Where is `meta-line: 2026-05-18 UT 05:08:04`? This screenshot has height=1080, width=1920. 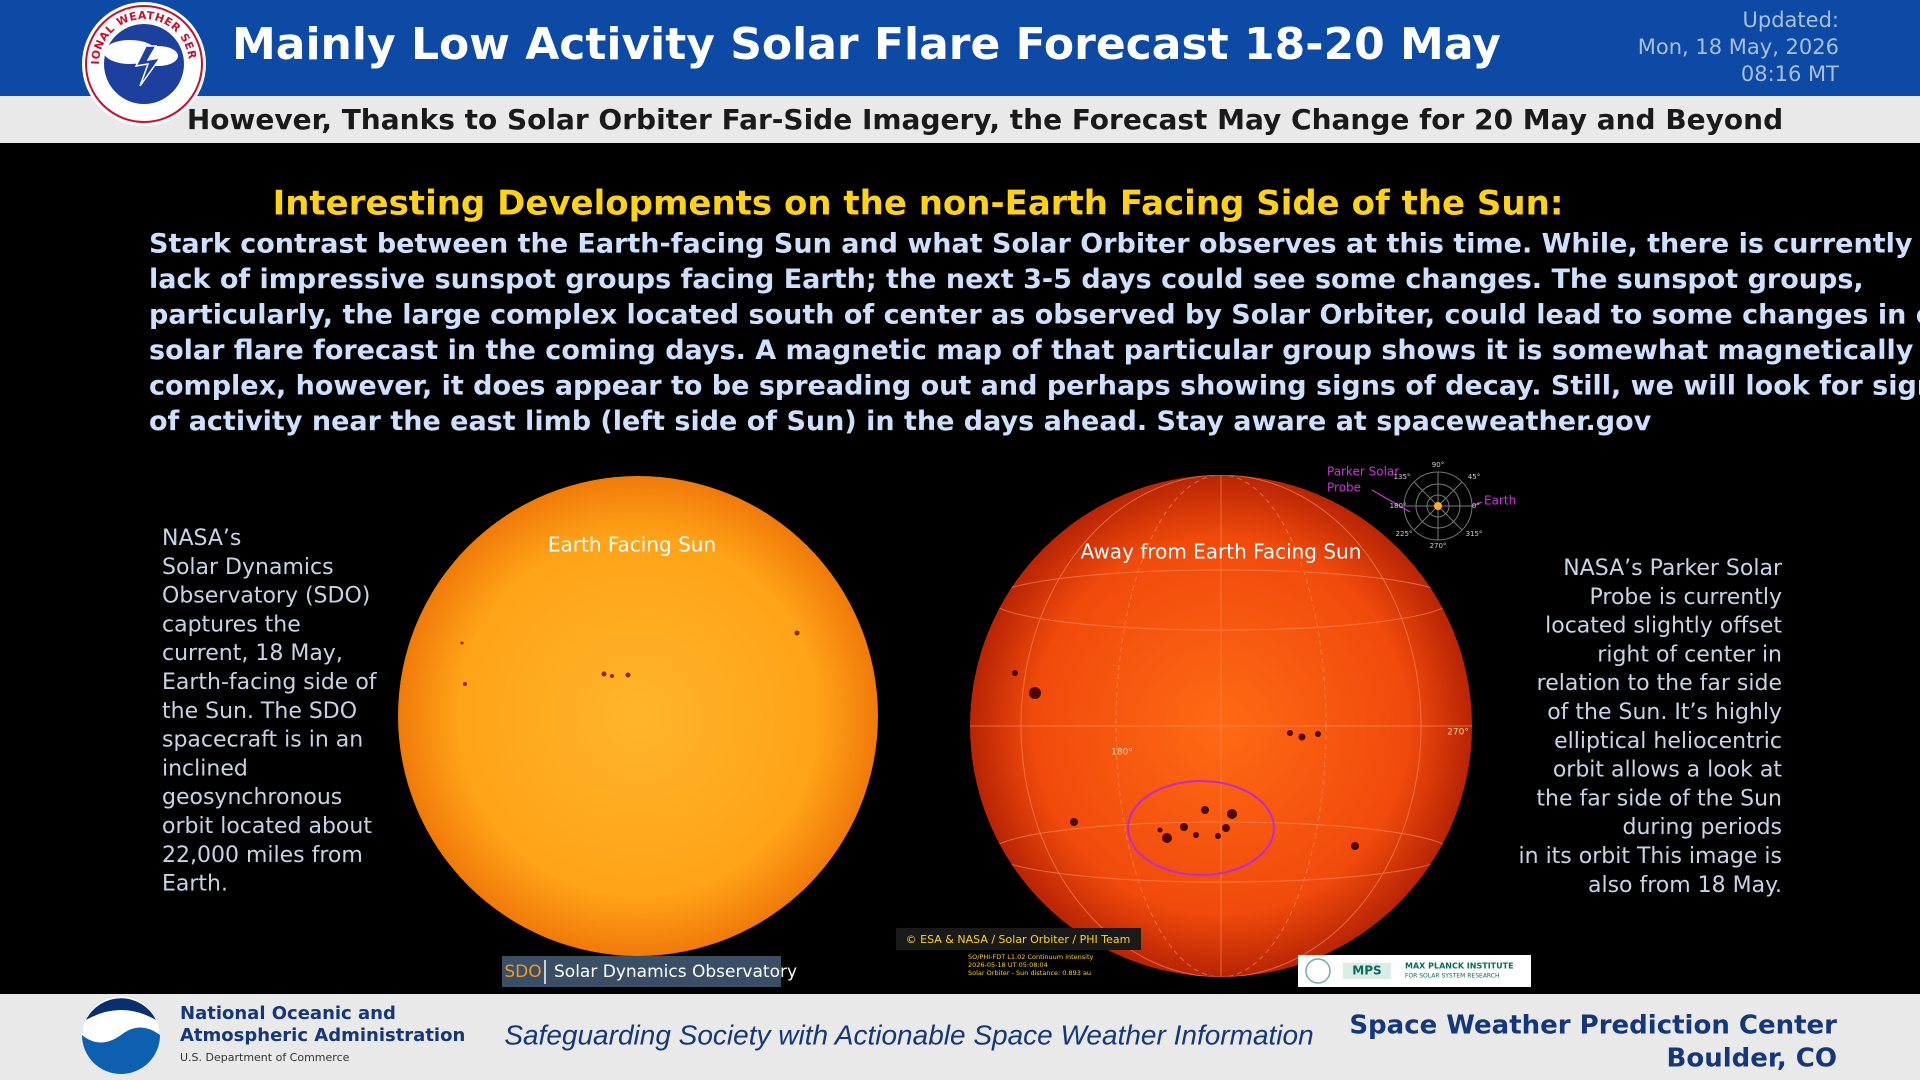
meta-line: 2026-05-18 UT 05:08:04 is located at coordinates (1008, 965).